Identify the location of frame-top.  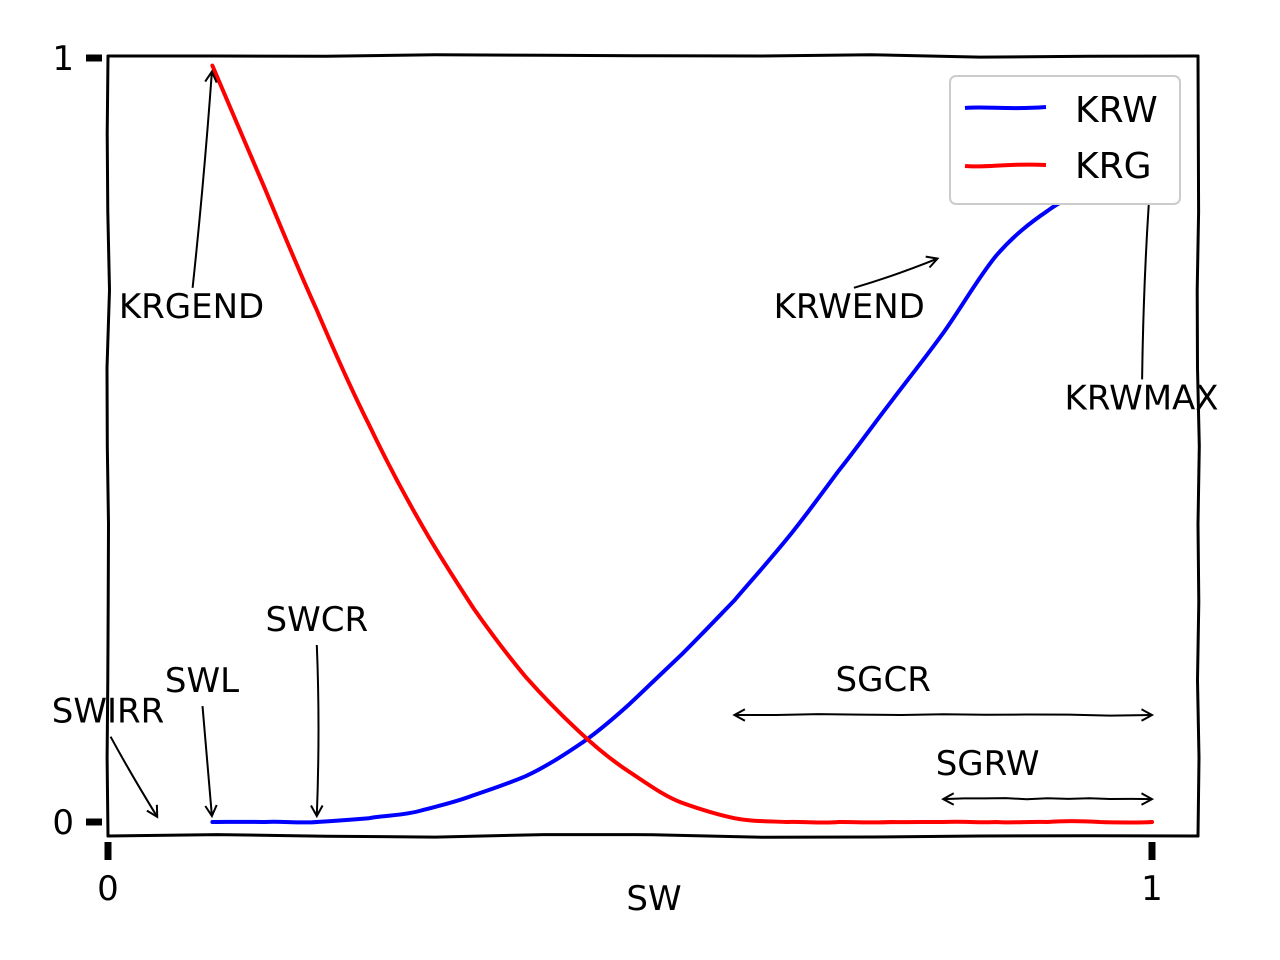
(653, 56).